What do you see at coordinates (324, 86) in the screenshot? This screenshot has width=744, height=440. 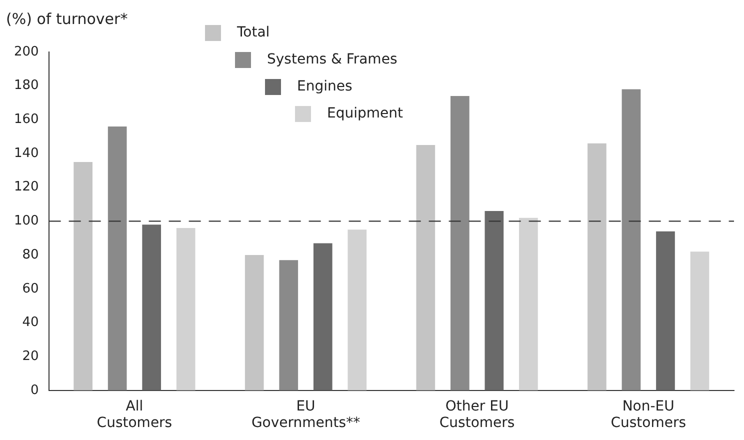 I see `legend-label: Engines` at bounding box center [324, 86].